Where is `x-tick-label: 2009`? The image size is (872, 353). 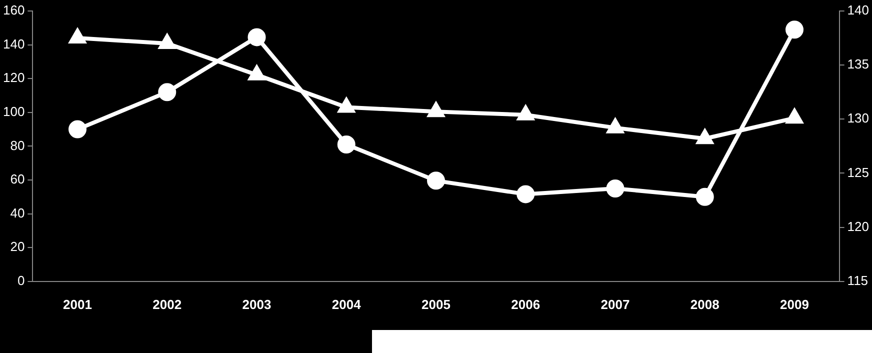
x-tick-label: 2009 is located at coordinates (794, 304).